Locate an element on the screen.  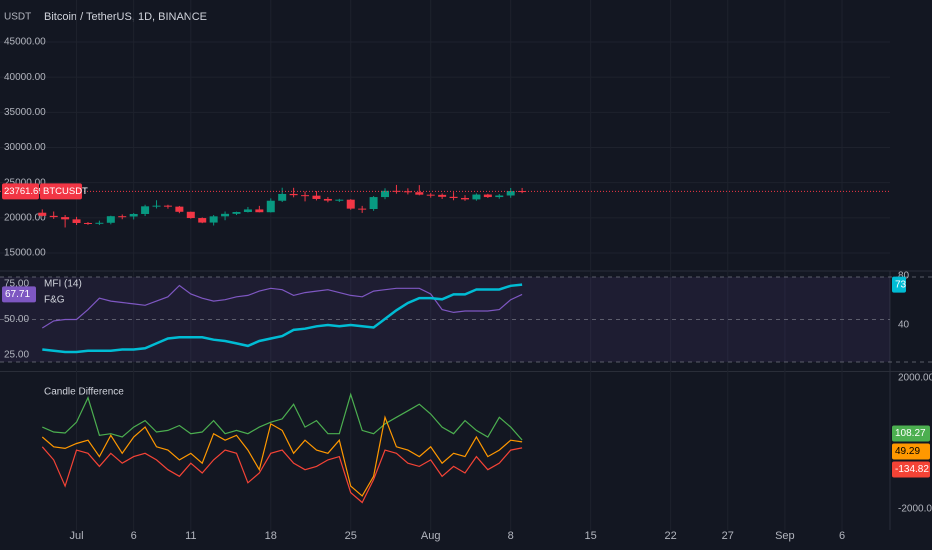
pane-title: Candle Difference is located at coordinates (84, 392).